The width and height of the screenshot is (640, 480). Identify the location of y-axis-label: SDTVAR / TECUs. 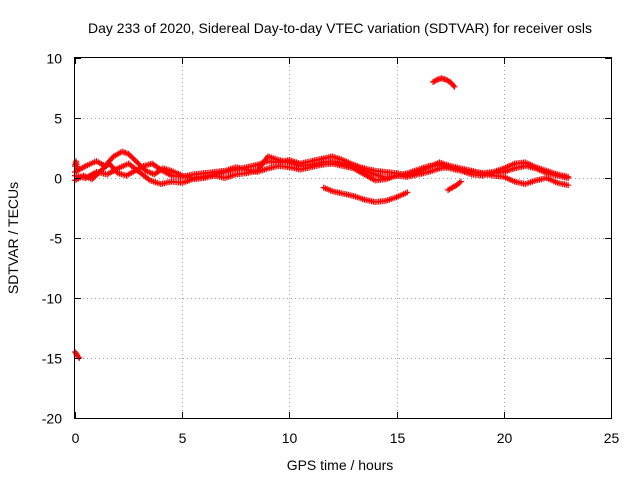
(13, 238).